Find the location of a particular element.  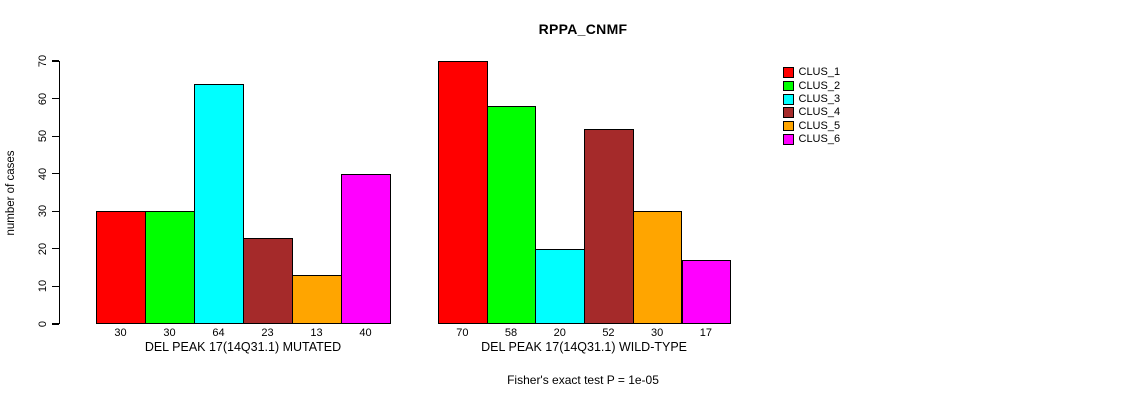

y-tick-label: 50 is located at coordinates (43, 136).